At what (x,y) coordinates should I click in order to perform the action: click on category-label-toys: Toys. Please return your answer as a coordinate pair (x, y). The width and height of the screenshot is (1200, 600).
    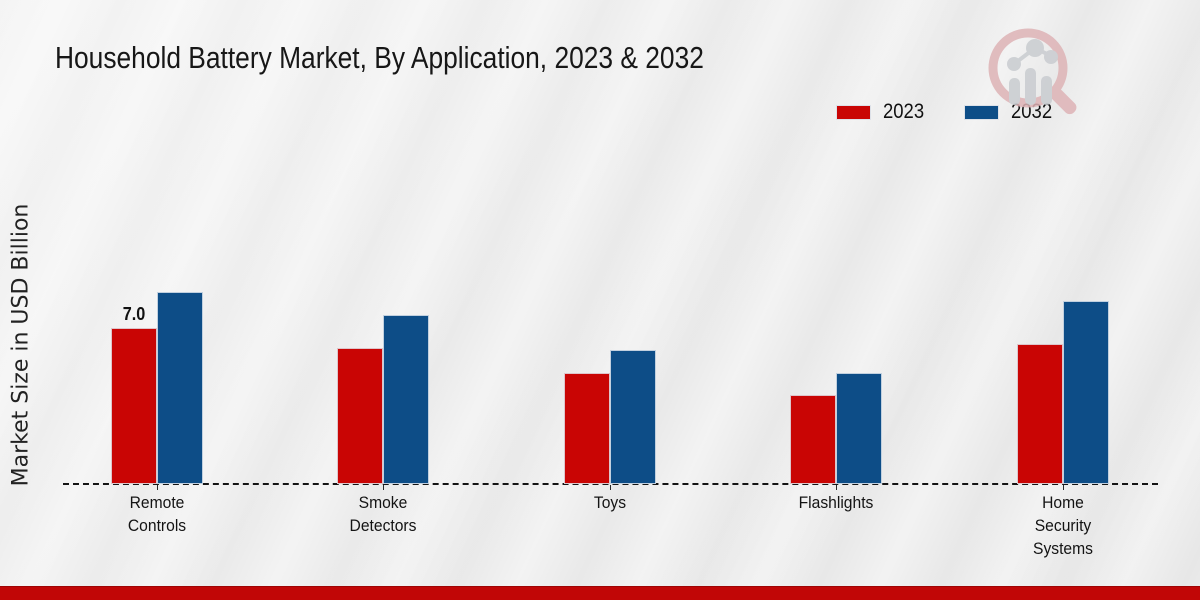
    Looking at the image, I should click on (609, 502).